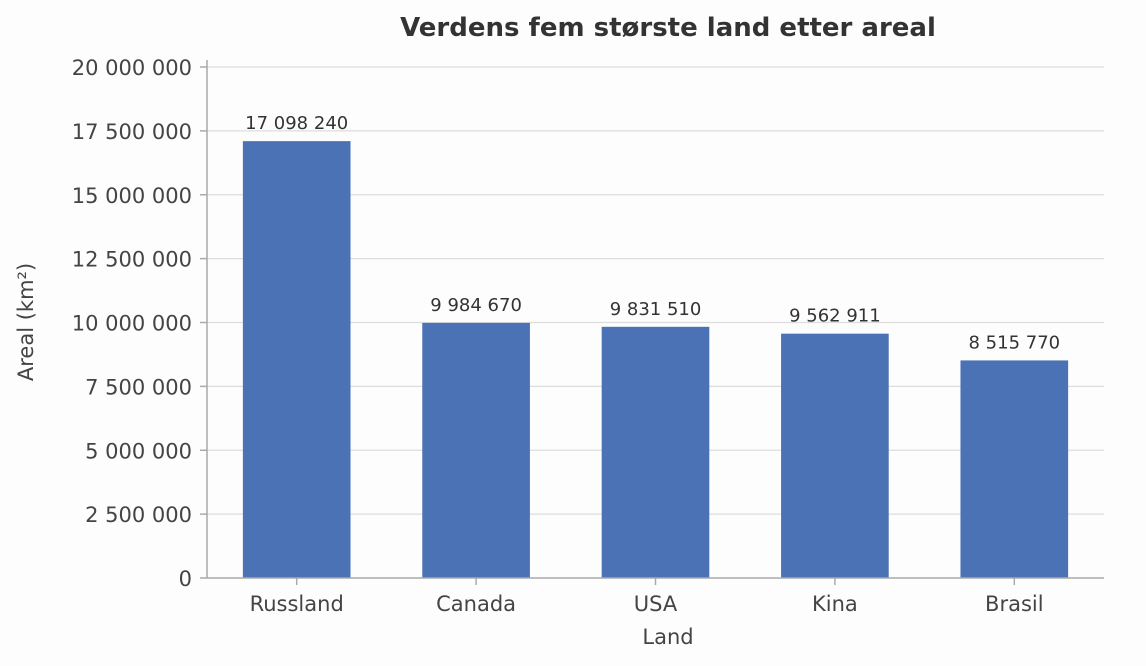  What do you see at coordinates (132, 260) in the screenshot?
I see `y-tick-label: 12 500 000` at bounding box center [132, 260].